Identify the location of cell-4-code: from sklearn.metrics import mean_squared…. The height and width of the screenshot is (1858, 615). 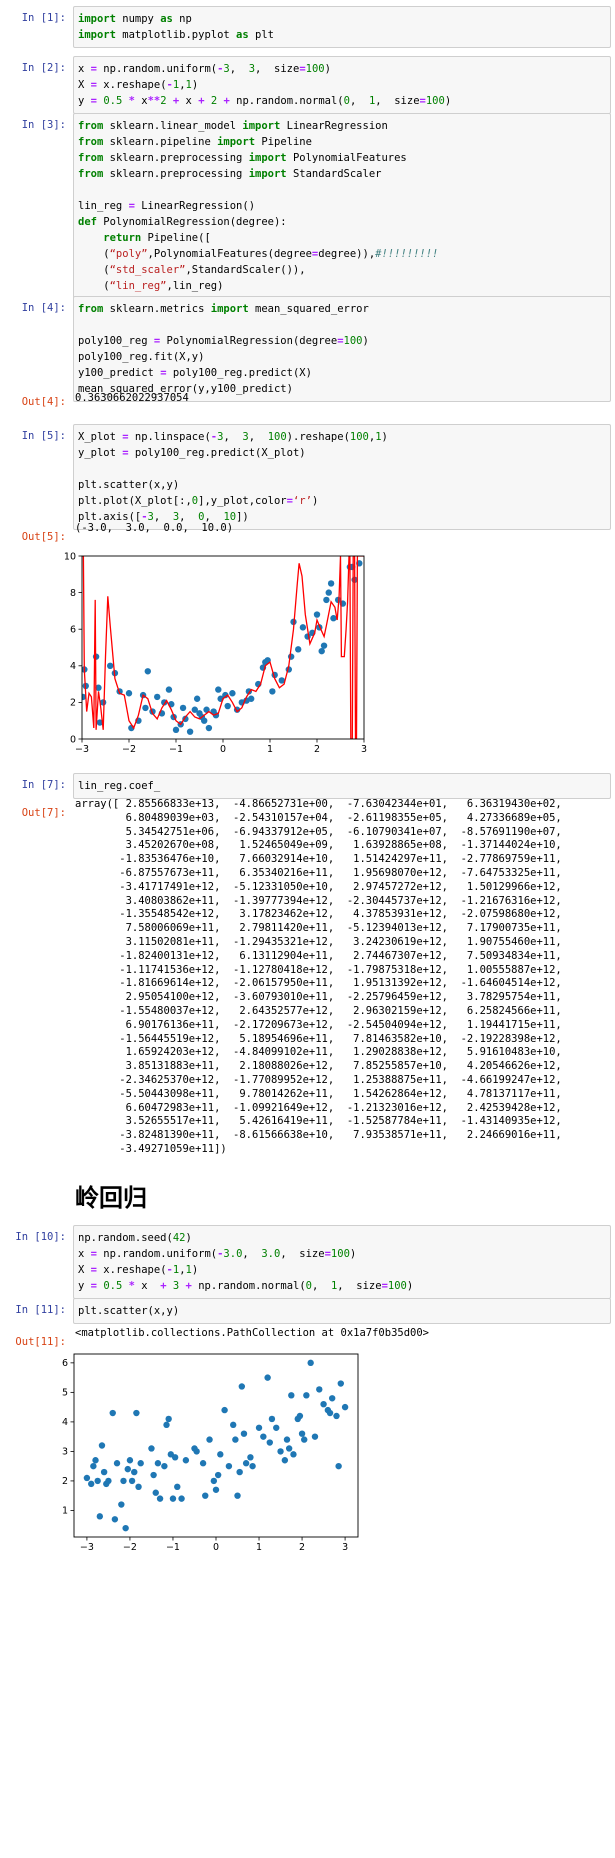
(342, 349).